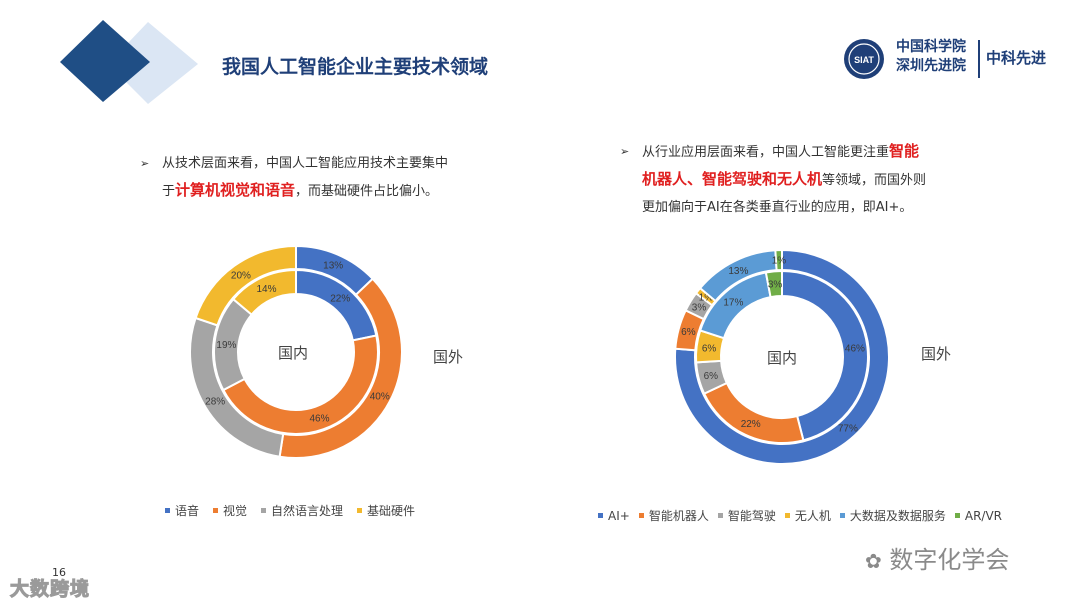  I want to click on logo-divider, so click(979, 59).